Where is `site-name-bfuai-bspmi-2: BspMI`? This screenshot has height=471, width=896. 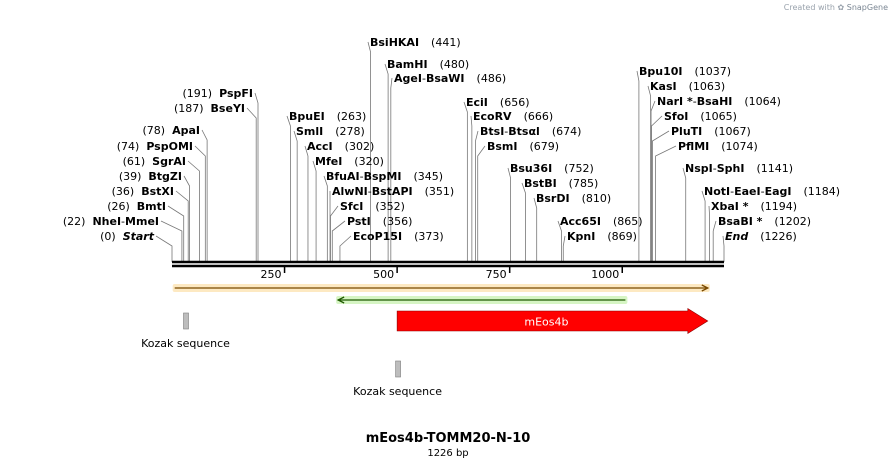
site-name-bfuai-bspmi-2: BspMI is located at coordinates (383, 176).